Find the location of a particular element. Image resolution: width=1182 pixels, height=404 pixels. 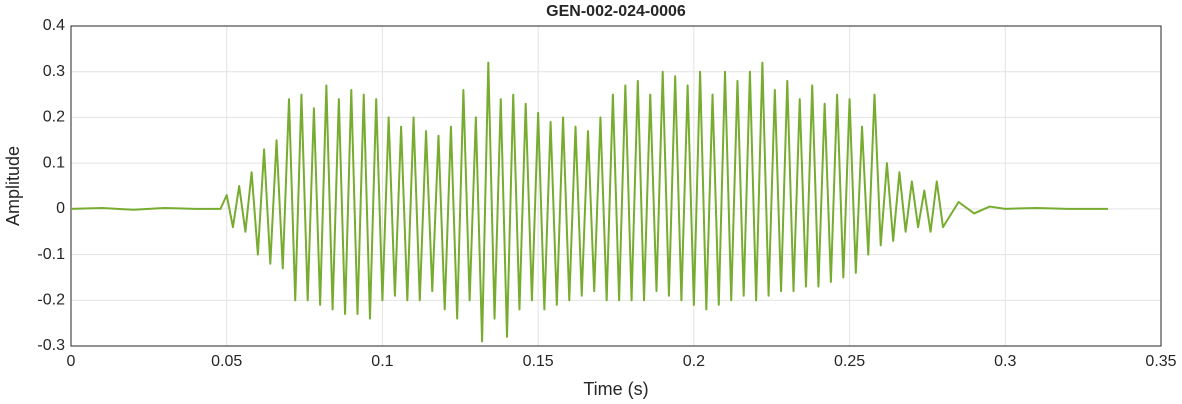

y-axis-label: Amplitude is located at coordinates (13, 186).